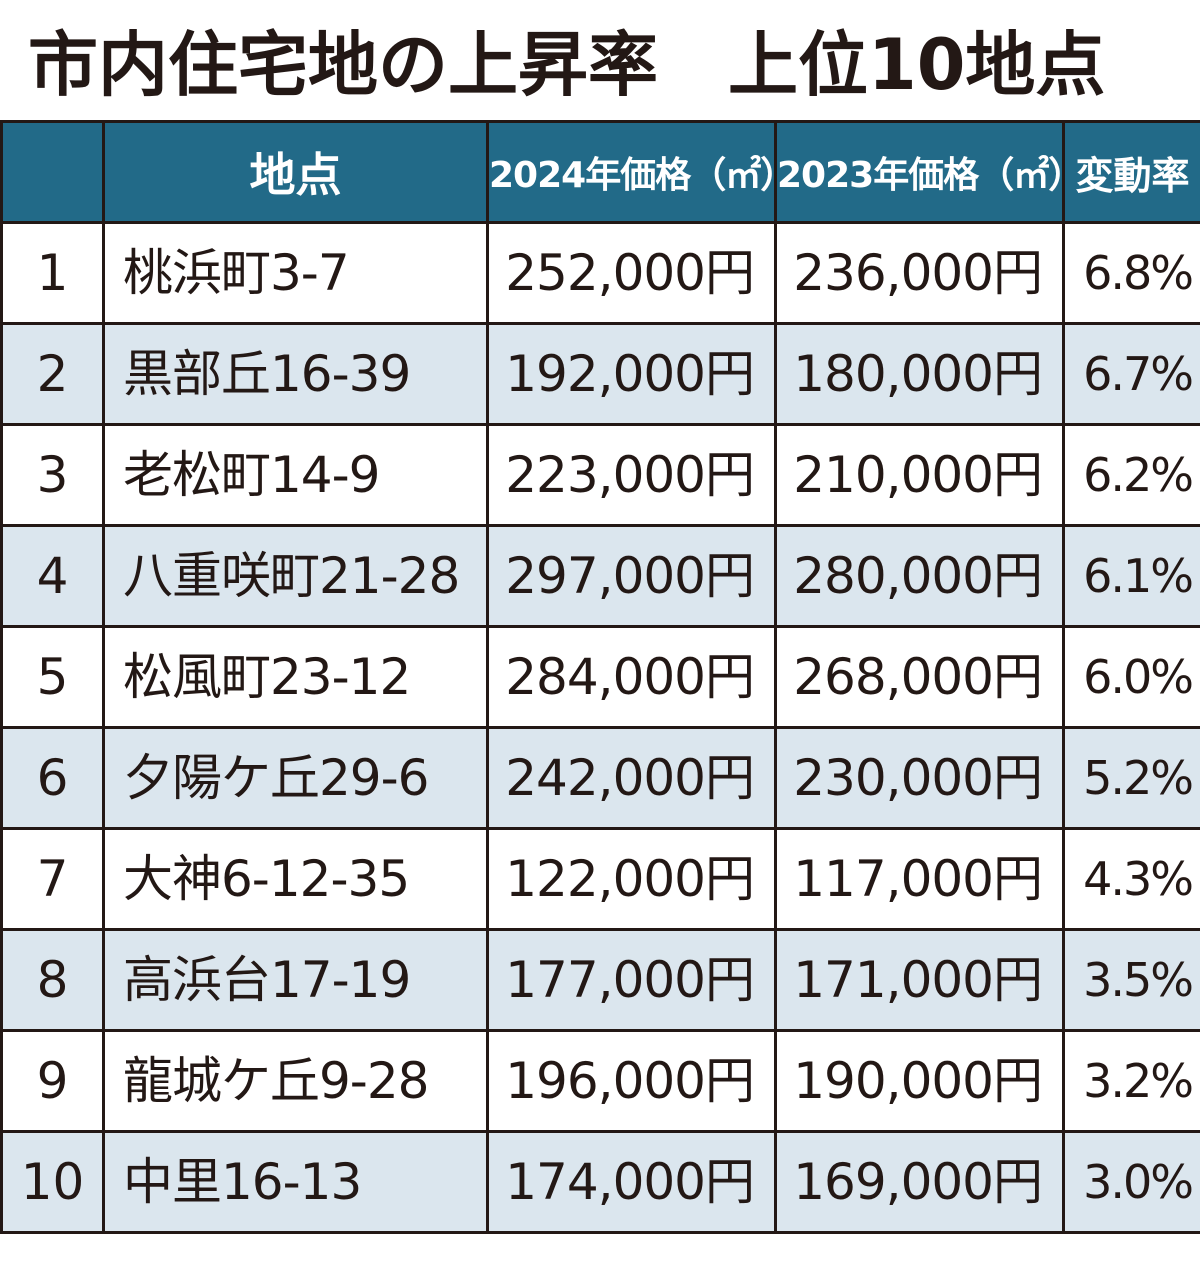 The width and height of the screenshot is (1200, 1264). What do you see at coordinates (53, 1081) in the screenshot?
I see `rank-cell: 9` at bounding box center [53, 1081].